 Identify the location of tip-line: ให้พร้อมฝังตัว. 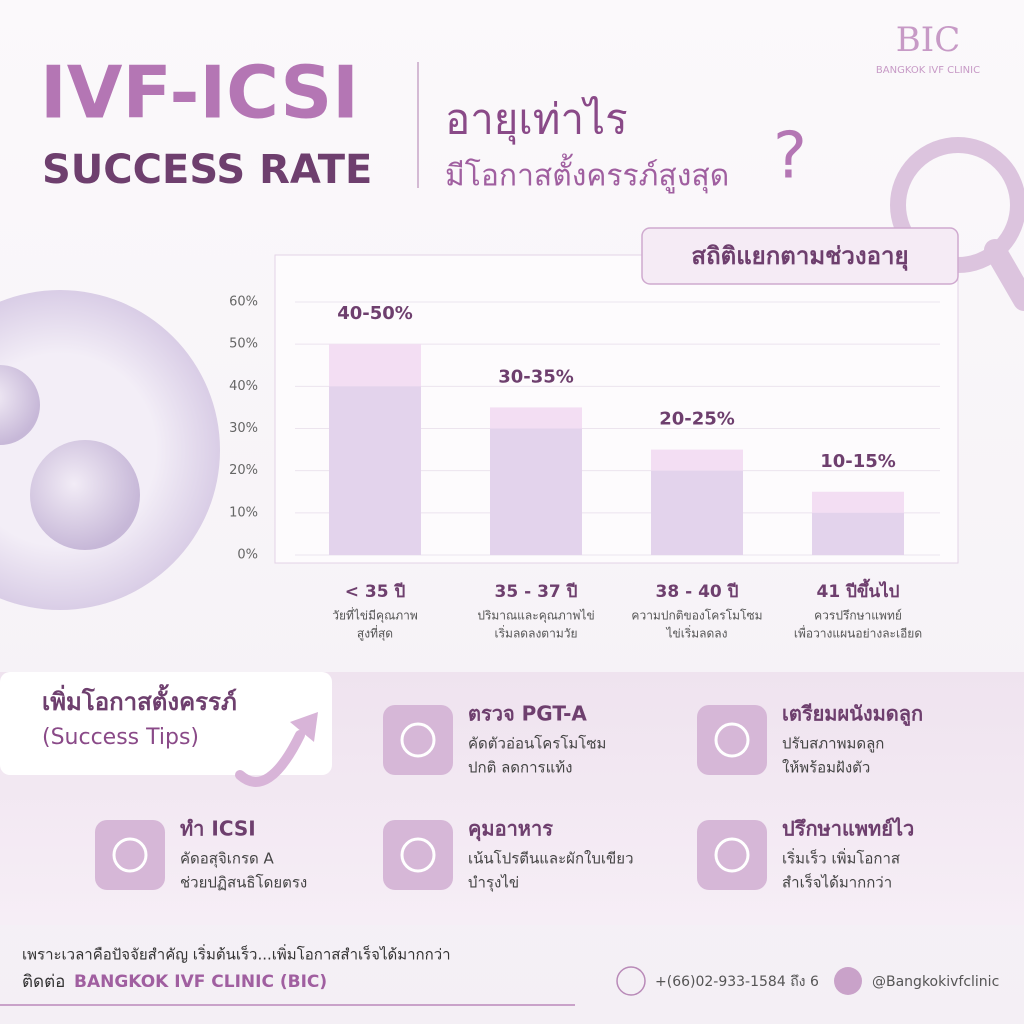
(826, 768).